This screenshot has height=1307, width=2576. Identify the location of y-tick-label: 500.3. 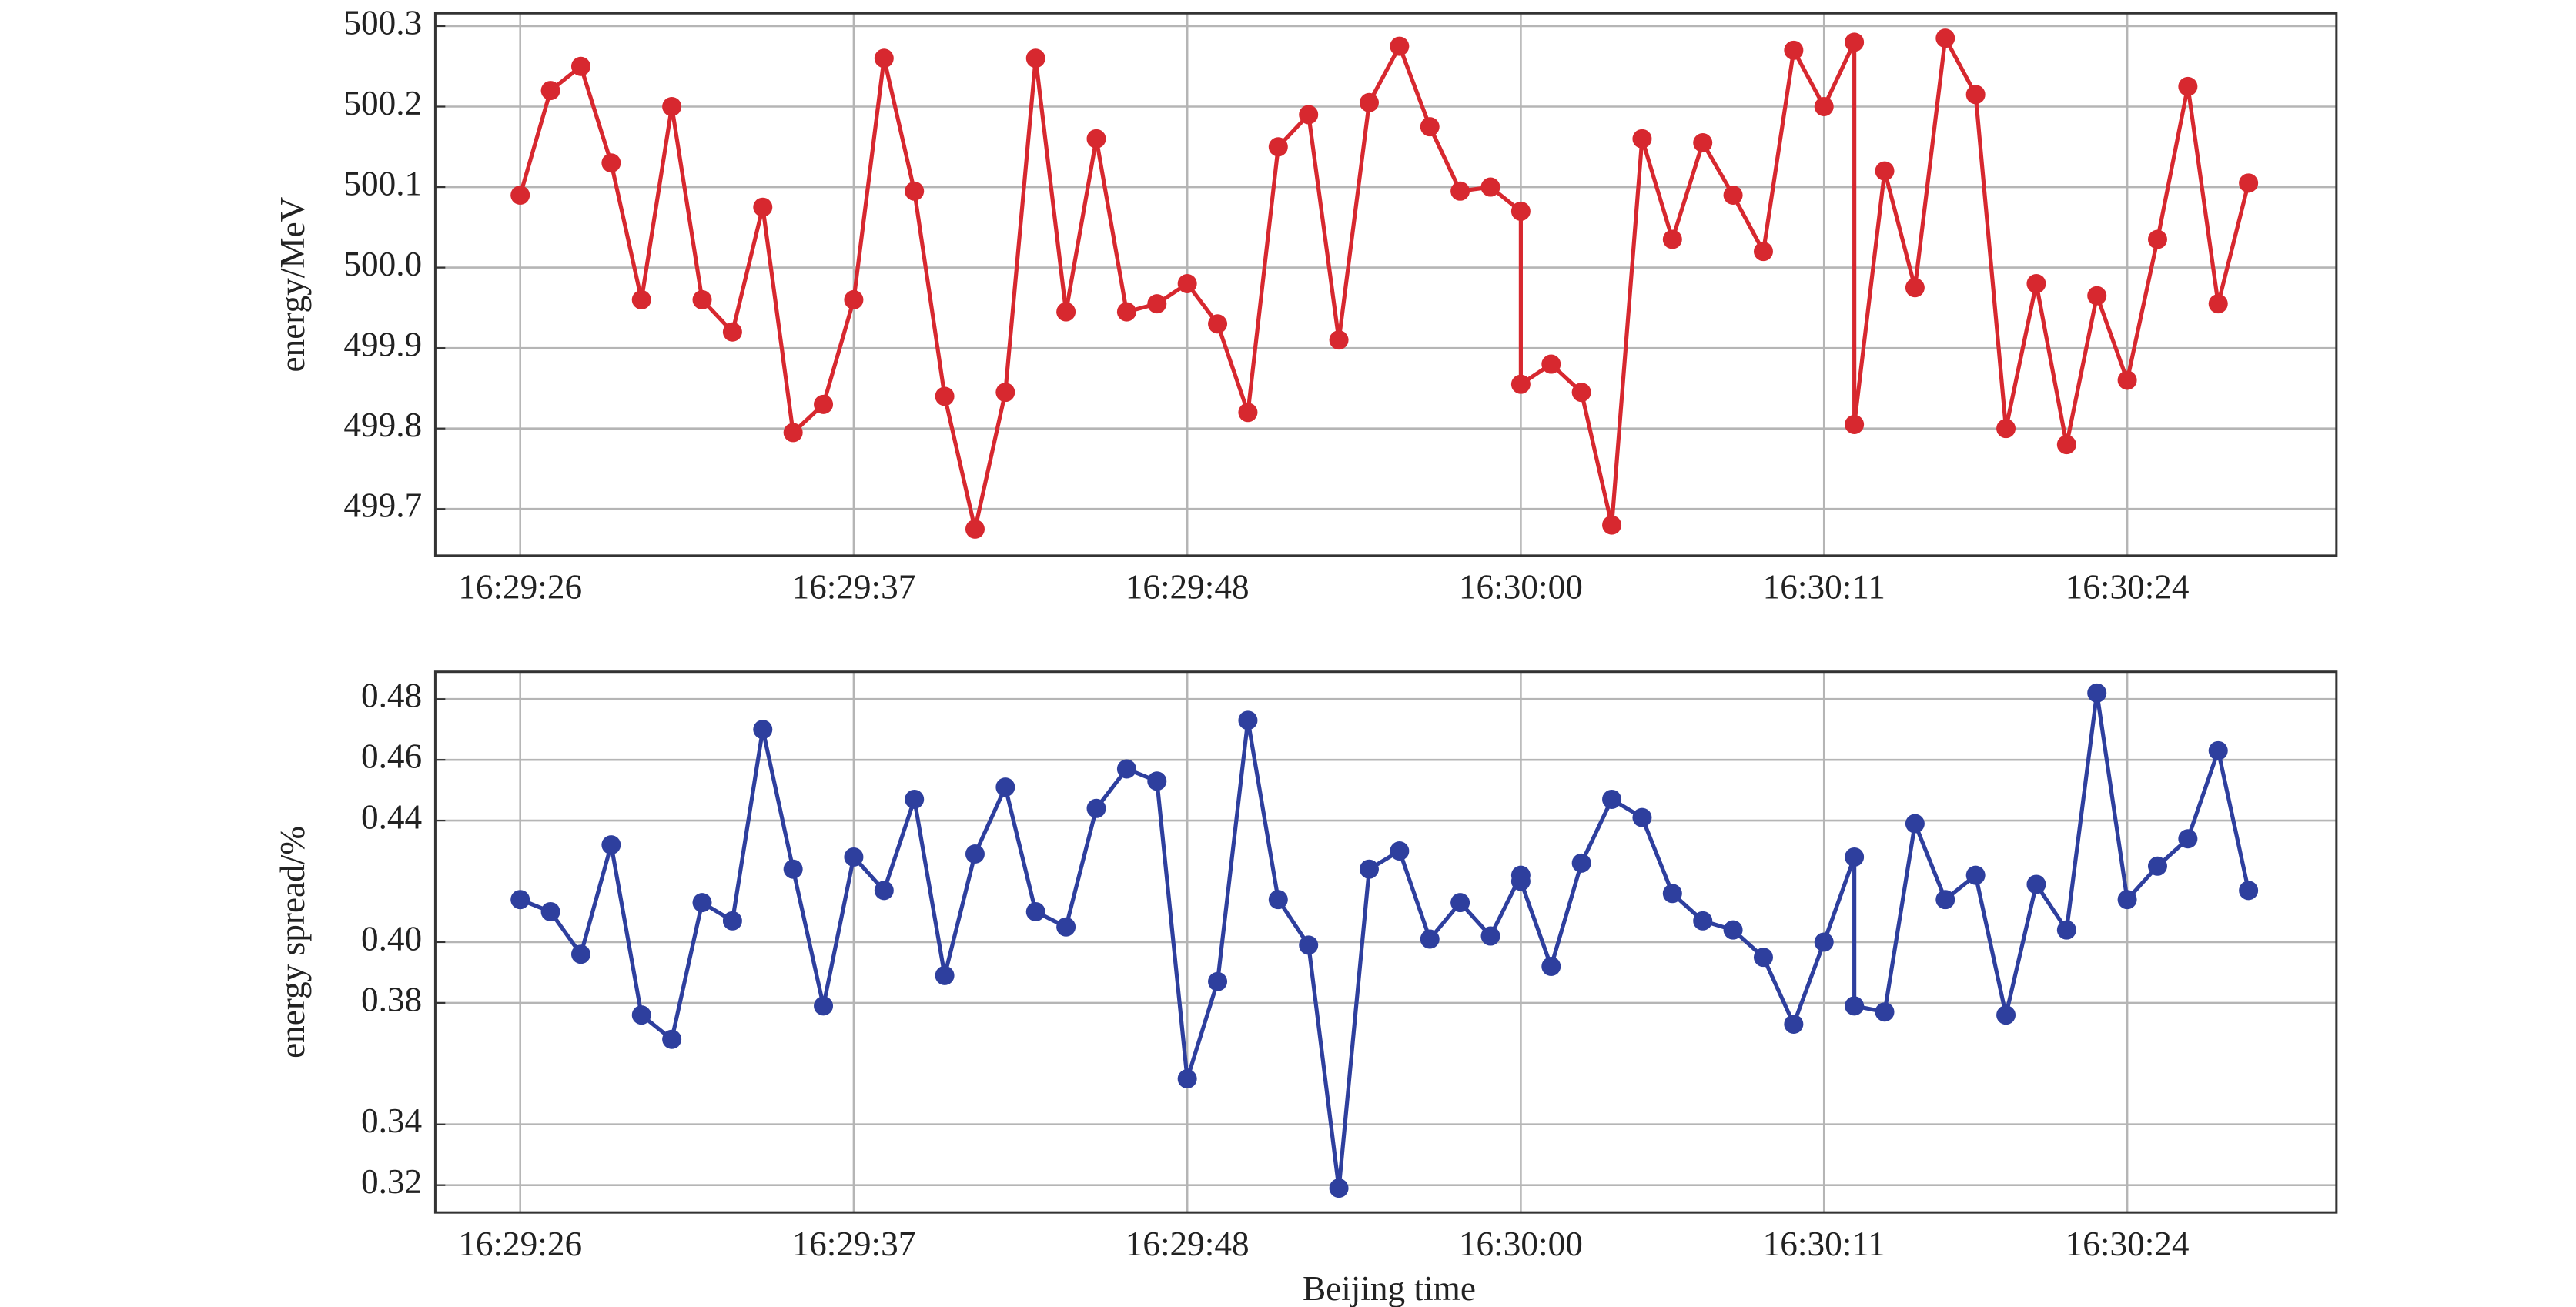
(382, 22).